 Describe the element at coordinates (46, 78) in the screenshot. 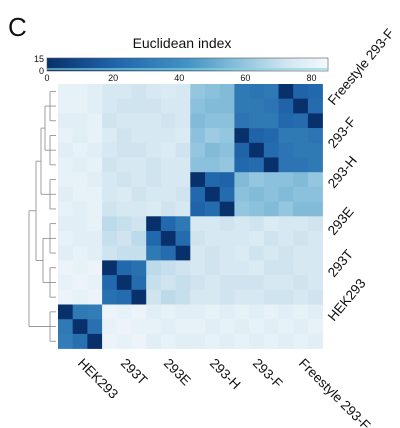

I see `colorbar-tick-label: 0` at that location.